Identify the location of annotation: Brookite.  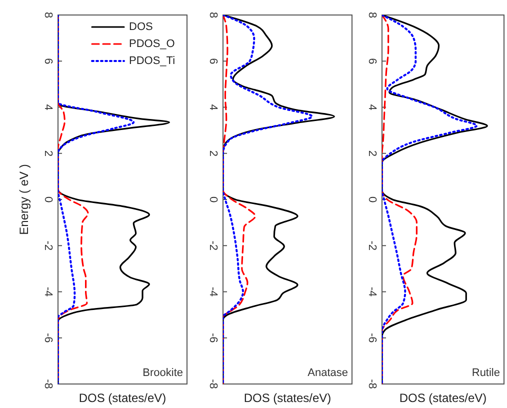
(162, 373).